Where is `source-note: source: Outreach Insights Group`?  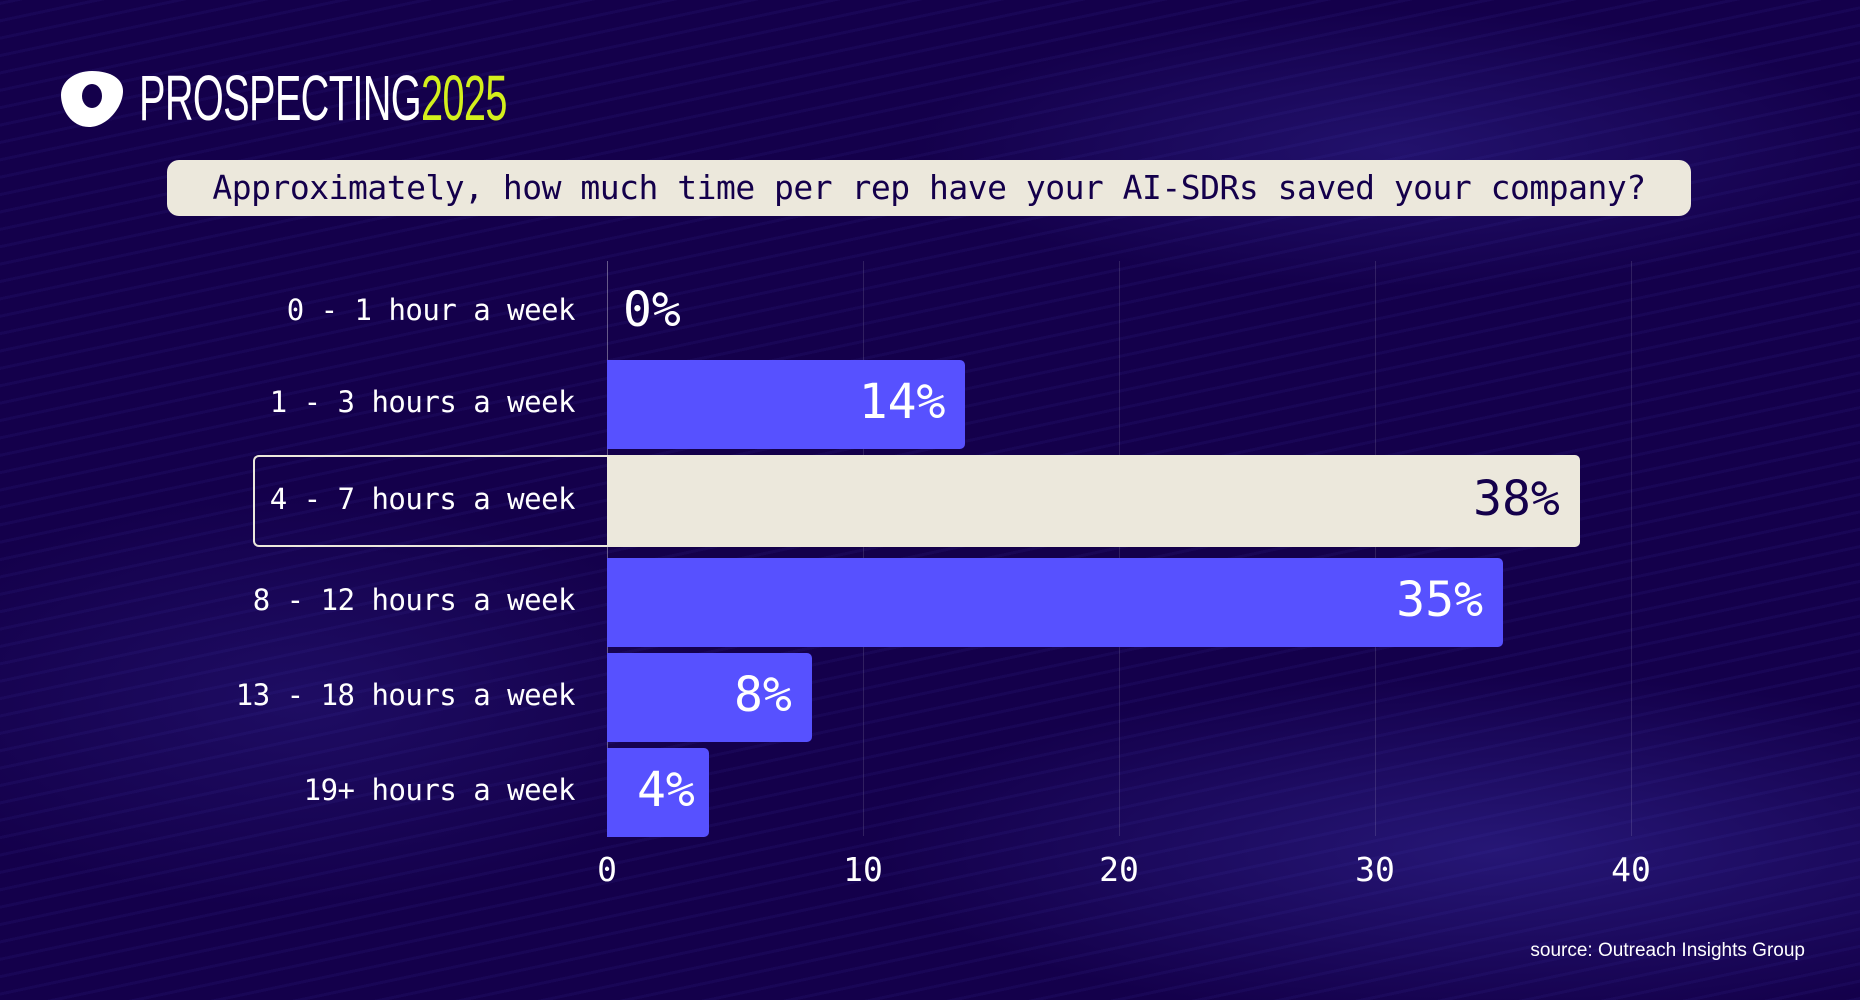 source-note: source: Outreach Insights Group is located at coordinates (1667, 950).